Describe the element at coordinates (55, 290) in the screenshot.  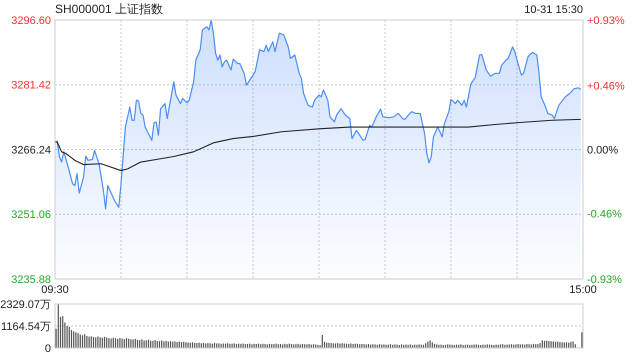
I see `x-tick-label: 09:30` at that location.